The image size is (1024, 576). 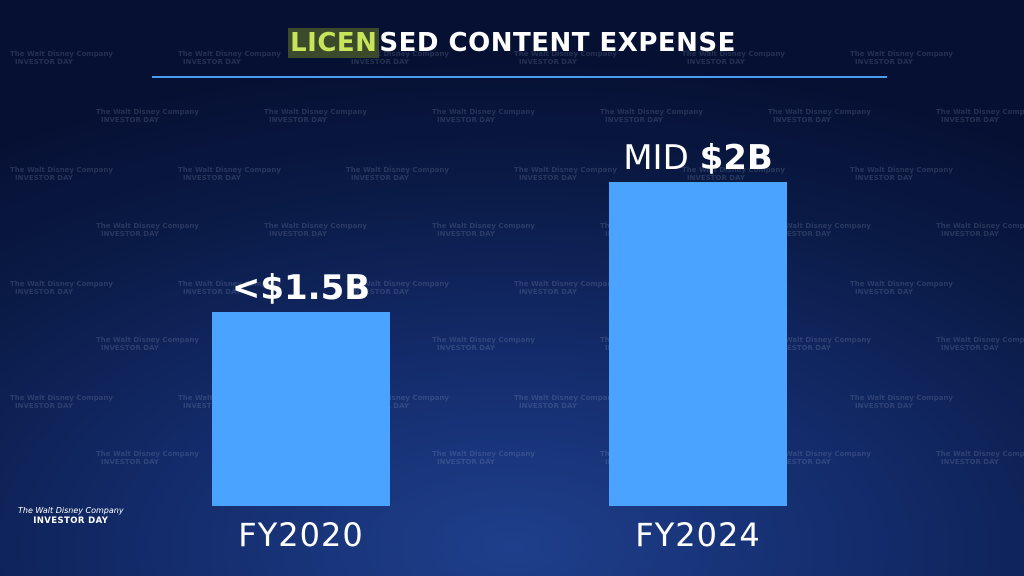 What do you see at coordinates (301, 535) in the screenshot?
I see `category-label-fy2020: FY2020` at bounding box center [301, 535].